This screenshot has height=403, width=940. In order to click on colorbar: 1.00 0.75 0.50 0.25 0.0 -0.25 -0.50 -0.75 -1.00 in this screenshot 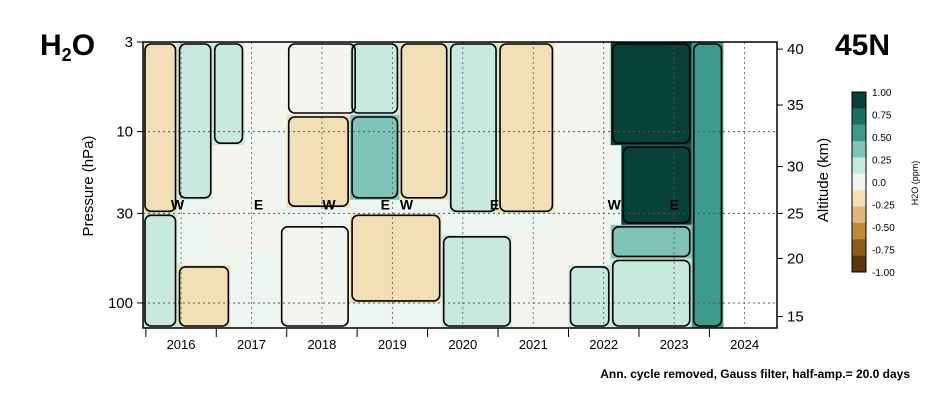, I will do `click(873, 183)`.